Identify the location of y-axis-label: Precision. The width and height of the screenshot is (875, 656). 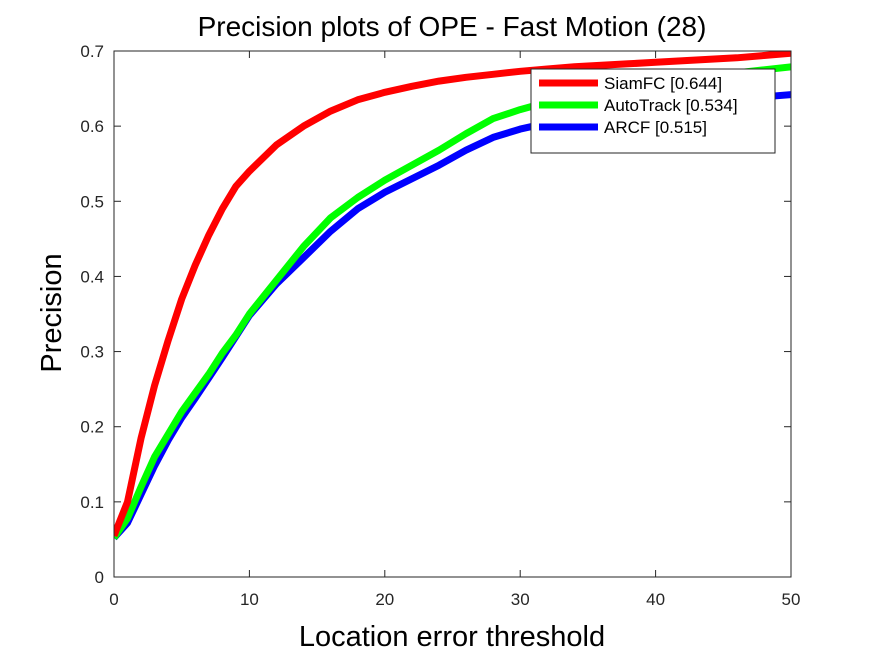
(52, 312).